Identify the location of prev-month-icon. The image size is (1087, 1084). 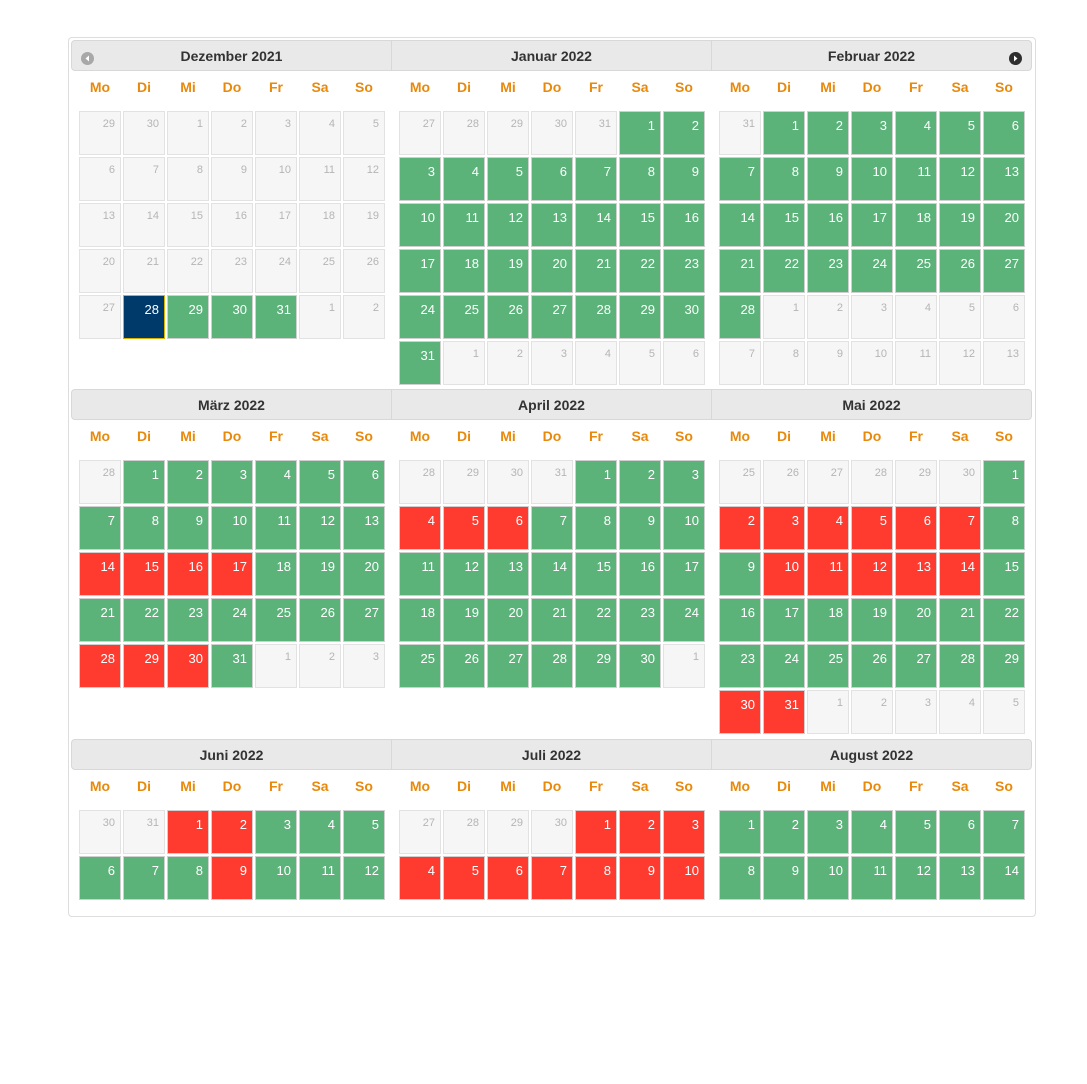
(87, 58).